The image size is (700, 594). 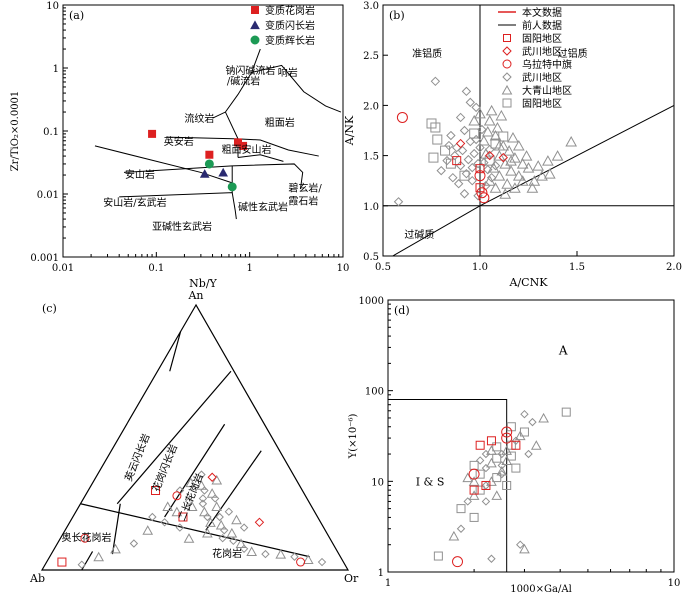 What do you see at coordinates (137, 457) in the screenshot?
I see `field-label-c: 英云闪长岩` at bounding box center [137, 457].